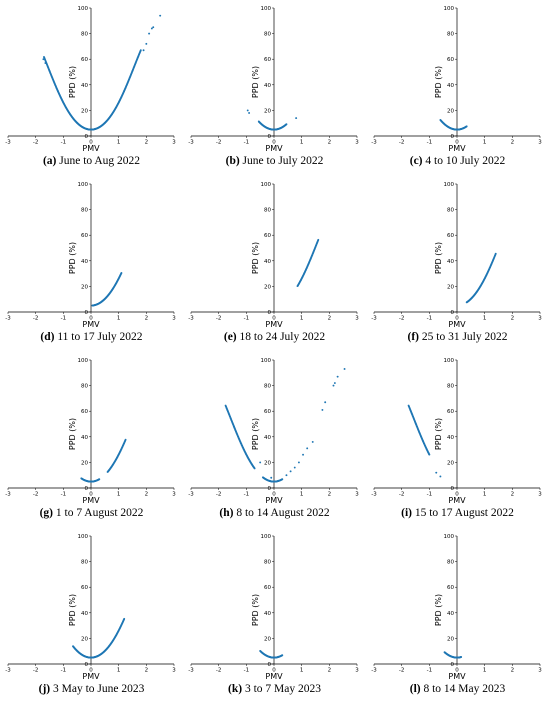 The height and width of the screenshot is (704, 550). Describe the element at coordinates (274, 337) in the screenshot. I see `panel-caption: (e) 18 to 24 July 2022` at that location.